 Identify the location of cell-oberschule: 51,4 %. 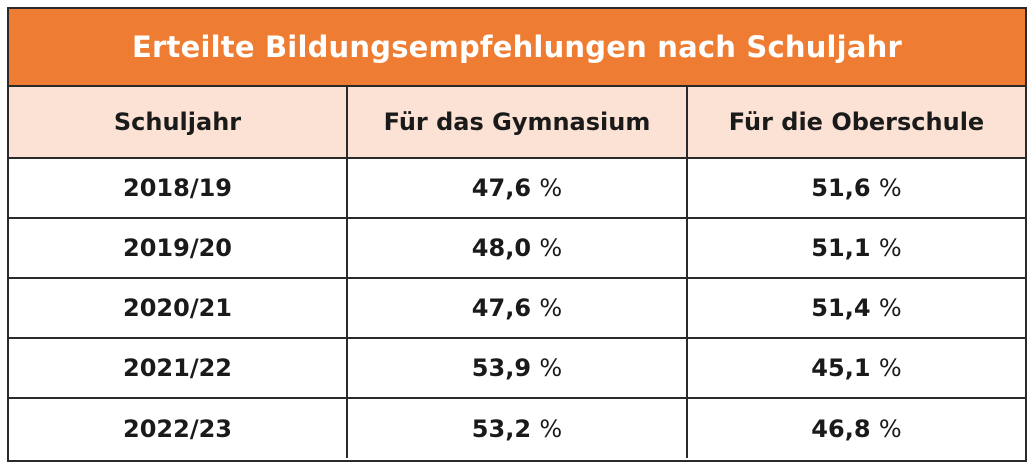
(855, 307).